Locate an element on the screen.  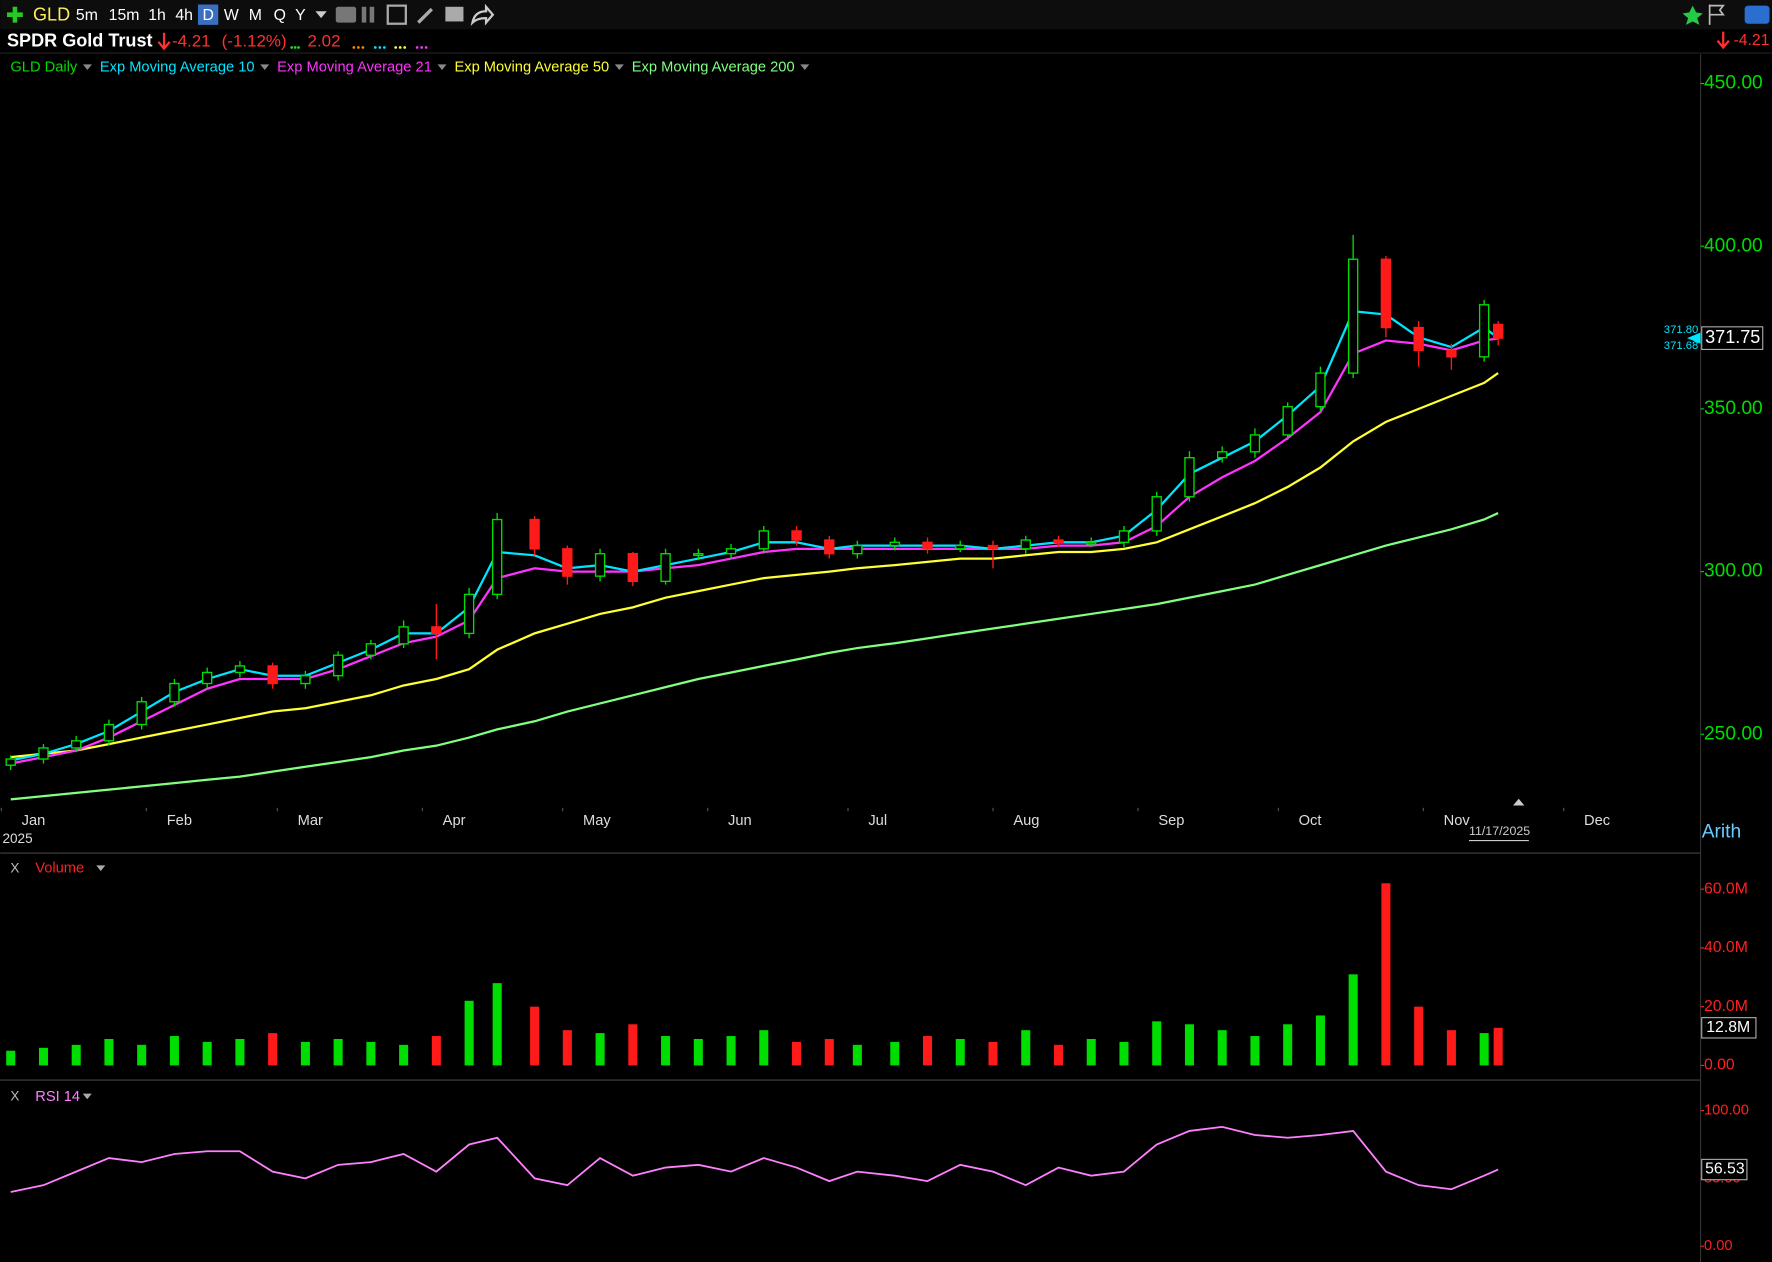
last-volume-label: 12.8M is located at coordinates (1728, 1027).